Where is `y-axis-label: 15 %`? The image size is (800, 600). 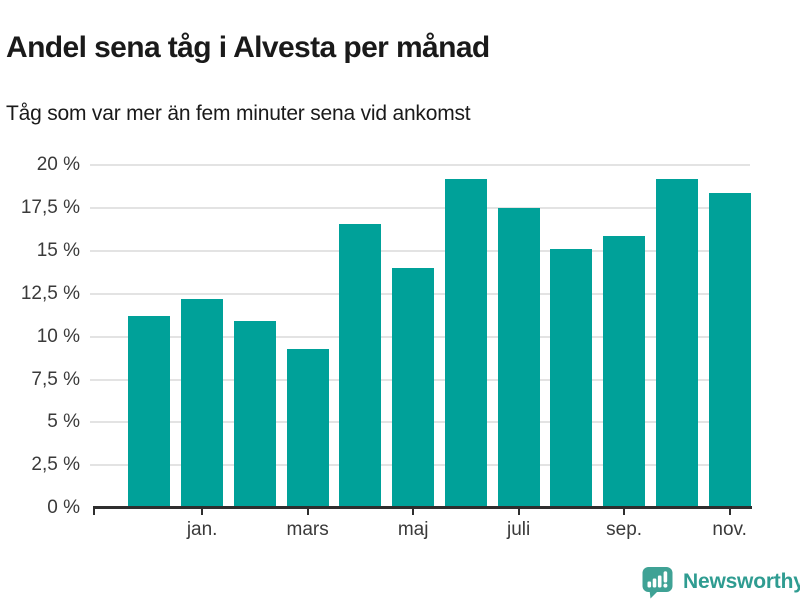 y-axis-label: 15 % is located at coordinates (58, 251).